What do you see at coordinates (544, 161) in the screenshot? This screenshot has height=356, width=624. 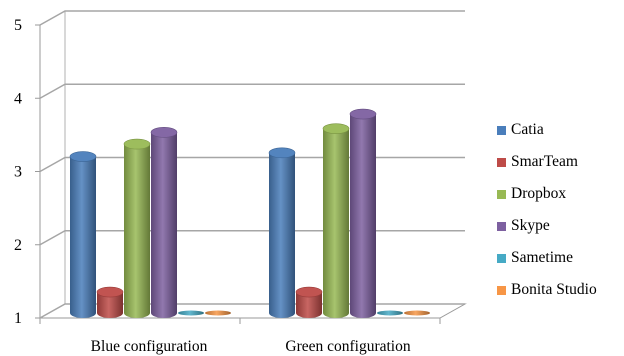 I see `legend-label: SmarTeam` at bounding box center [544, 161].